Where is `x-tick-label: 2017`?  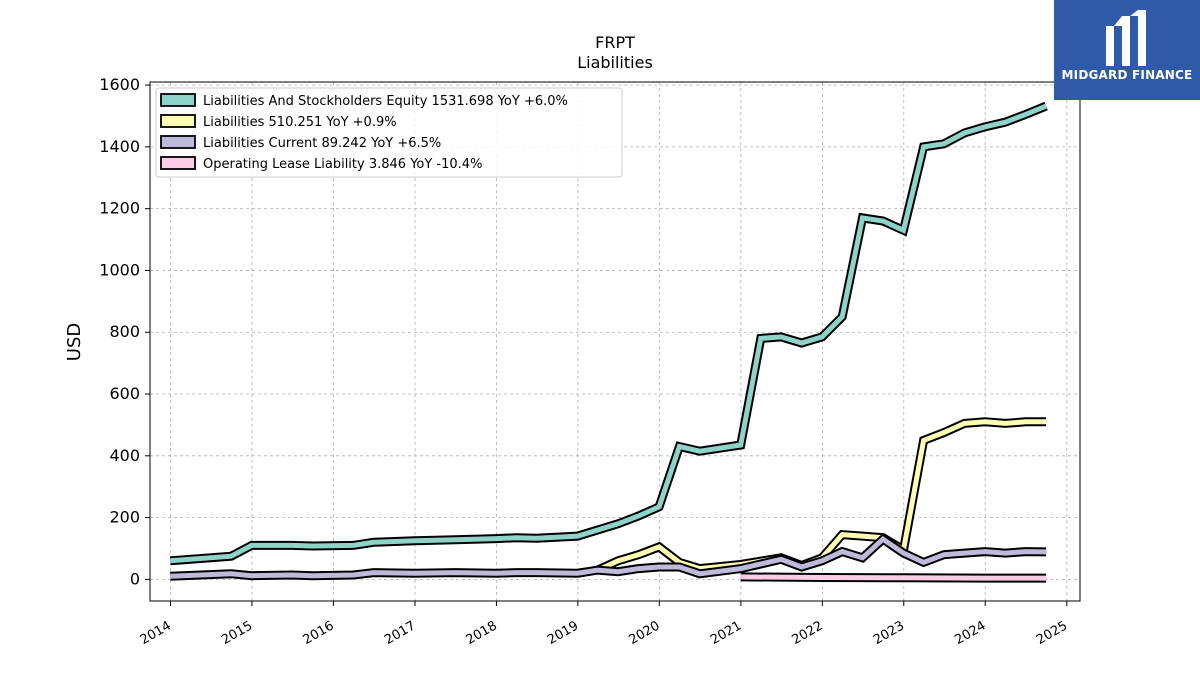 x-tick-label: 2017 is located at coordinates (400, 633).